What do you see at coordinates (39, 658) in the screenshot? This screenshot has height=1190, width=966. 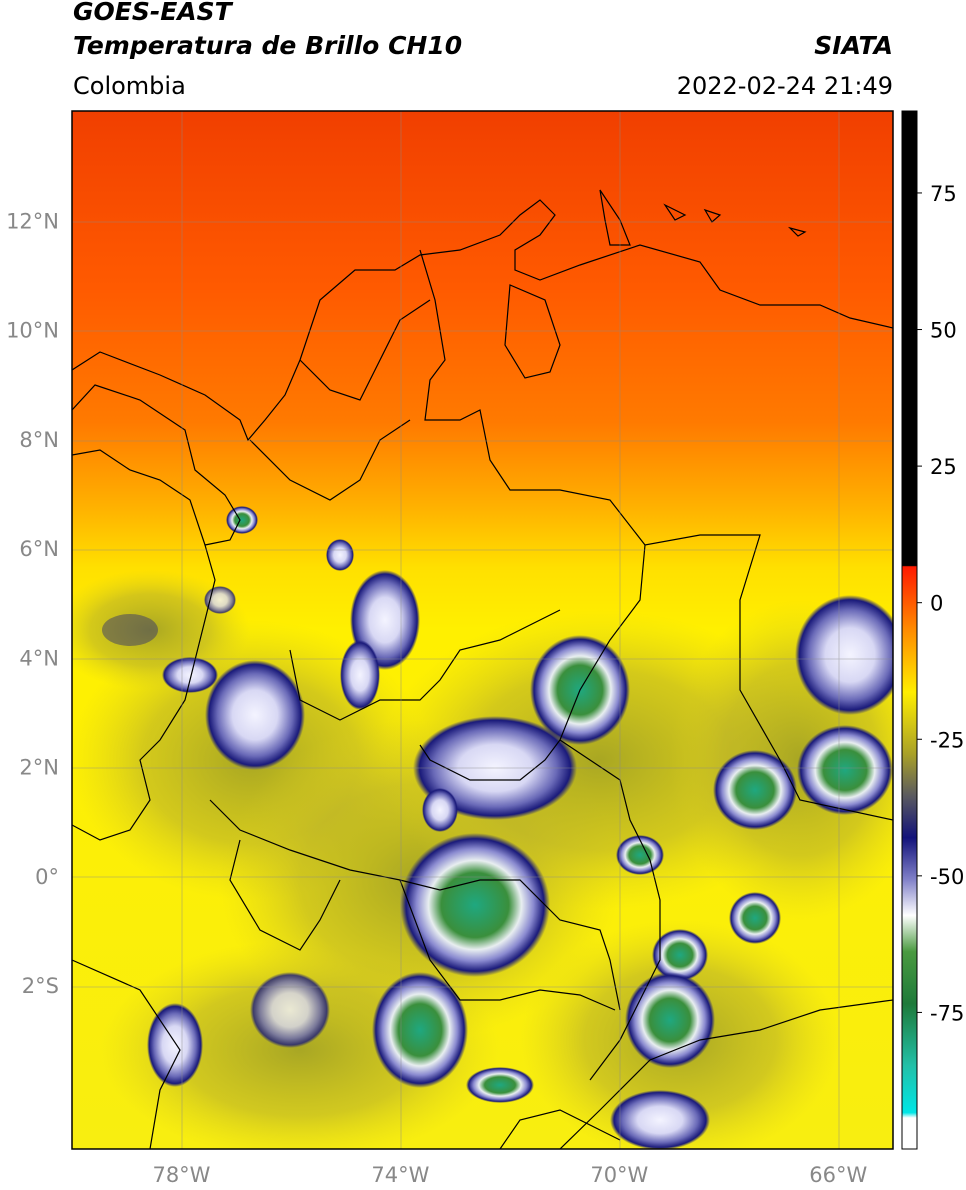 I see `latitude-tick-label: 4°N` at bounding box center [39, 658].